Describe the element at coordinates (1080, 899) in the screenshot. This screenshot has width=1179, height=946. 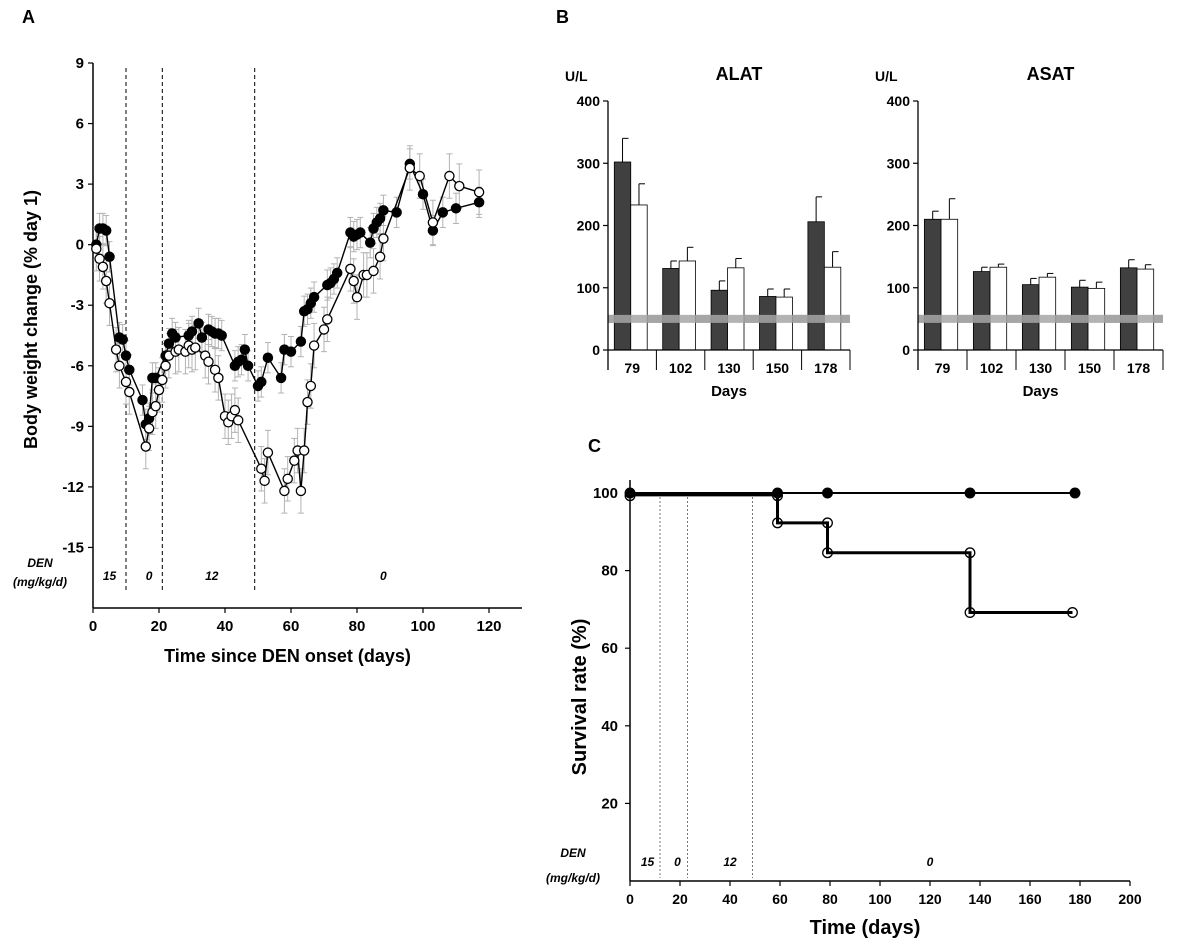
I see `x-tick-label: 180` at that location.